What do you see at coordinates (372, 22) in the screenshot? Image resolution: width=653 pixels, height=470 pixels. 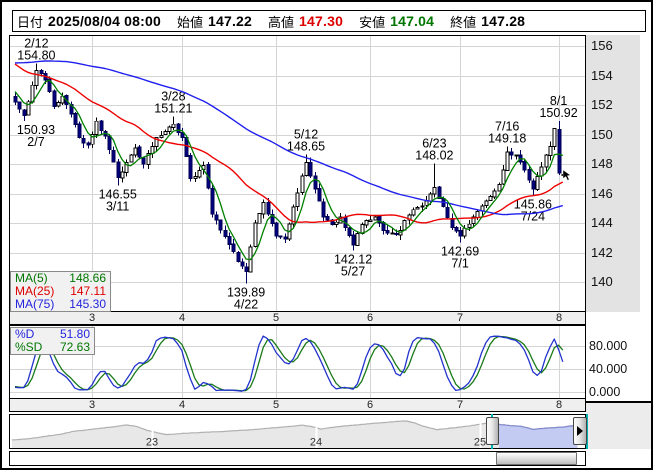 I see `low-label: 安値` at bounding box center [372, 22].